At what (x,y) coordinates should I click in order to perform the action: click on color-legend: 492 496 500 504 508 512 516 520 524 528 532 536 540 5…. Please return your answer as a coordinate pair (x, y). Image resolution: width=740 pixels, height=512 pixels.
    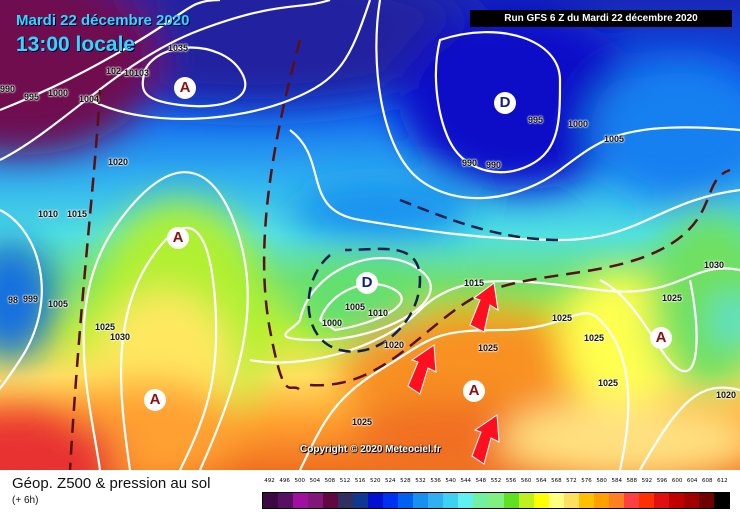
    Looking at the image, I should click on (496, 493).